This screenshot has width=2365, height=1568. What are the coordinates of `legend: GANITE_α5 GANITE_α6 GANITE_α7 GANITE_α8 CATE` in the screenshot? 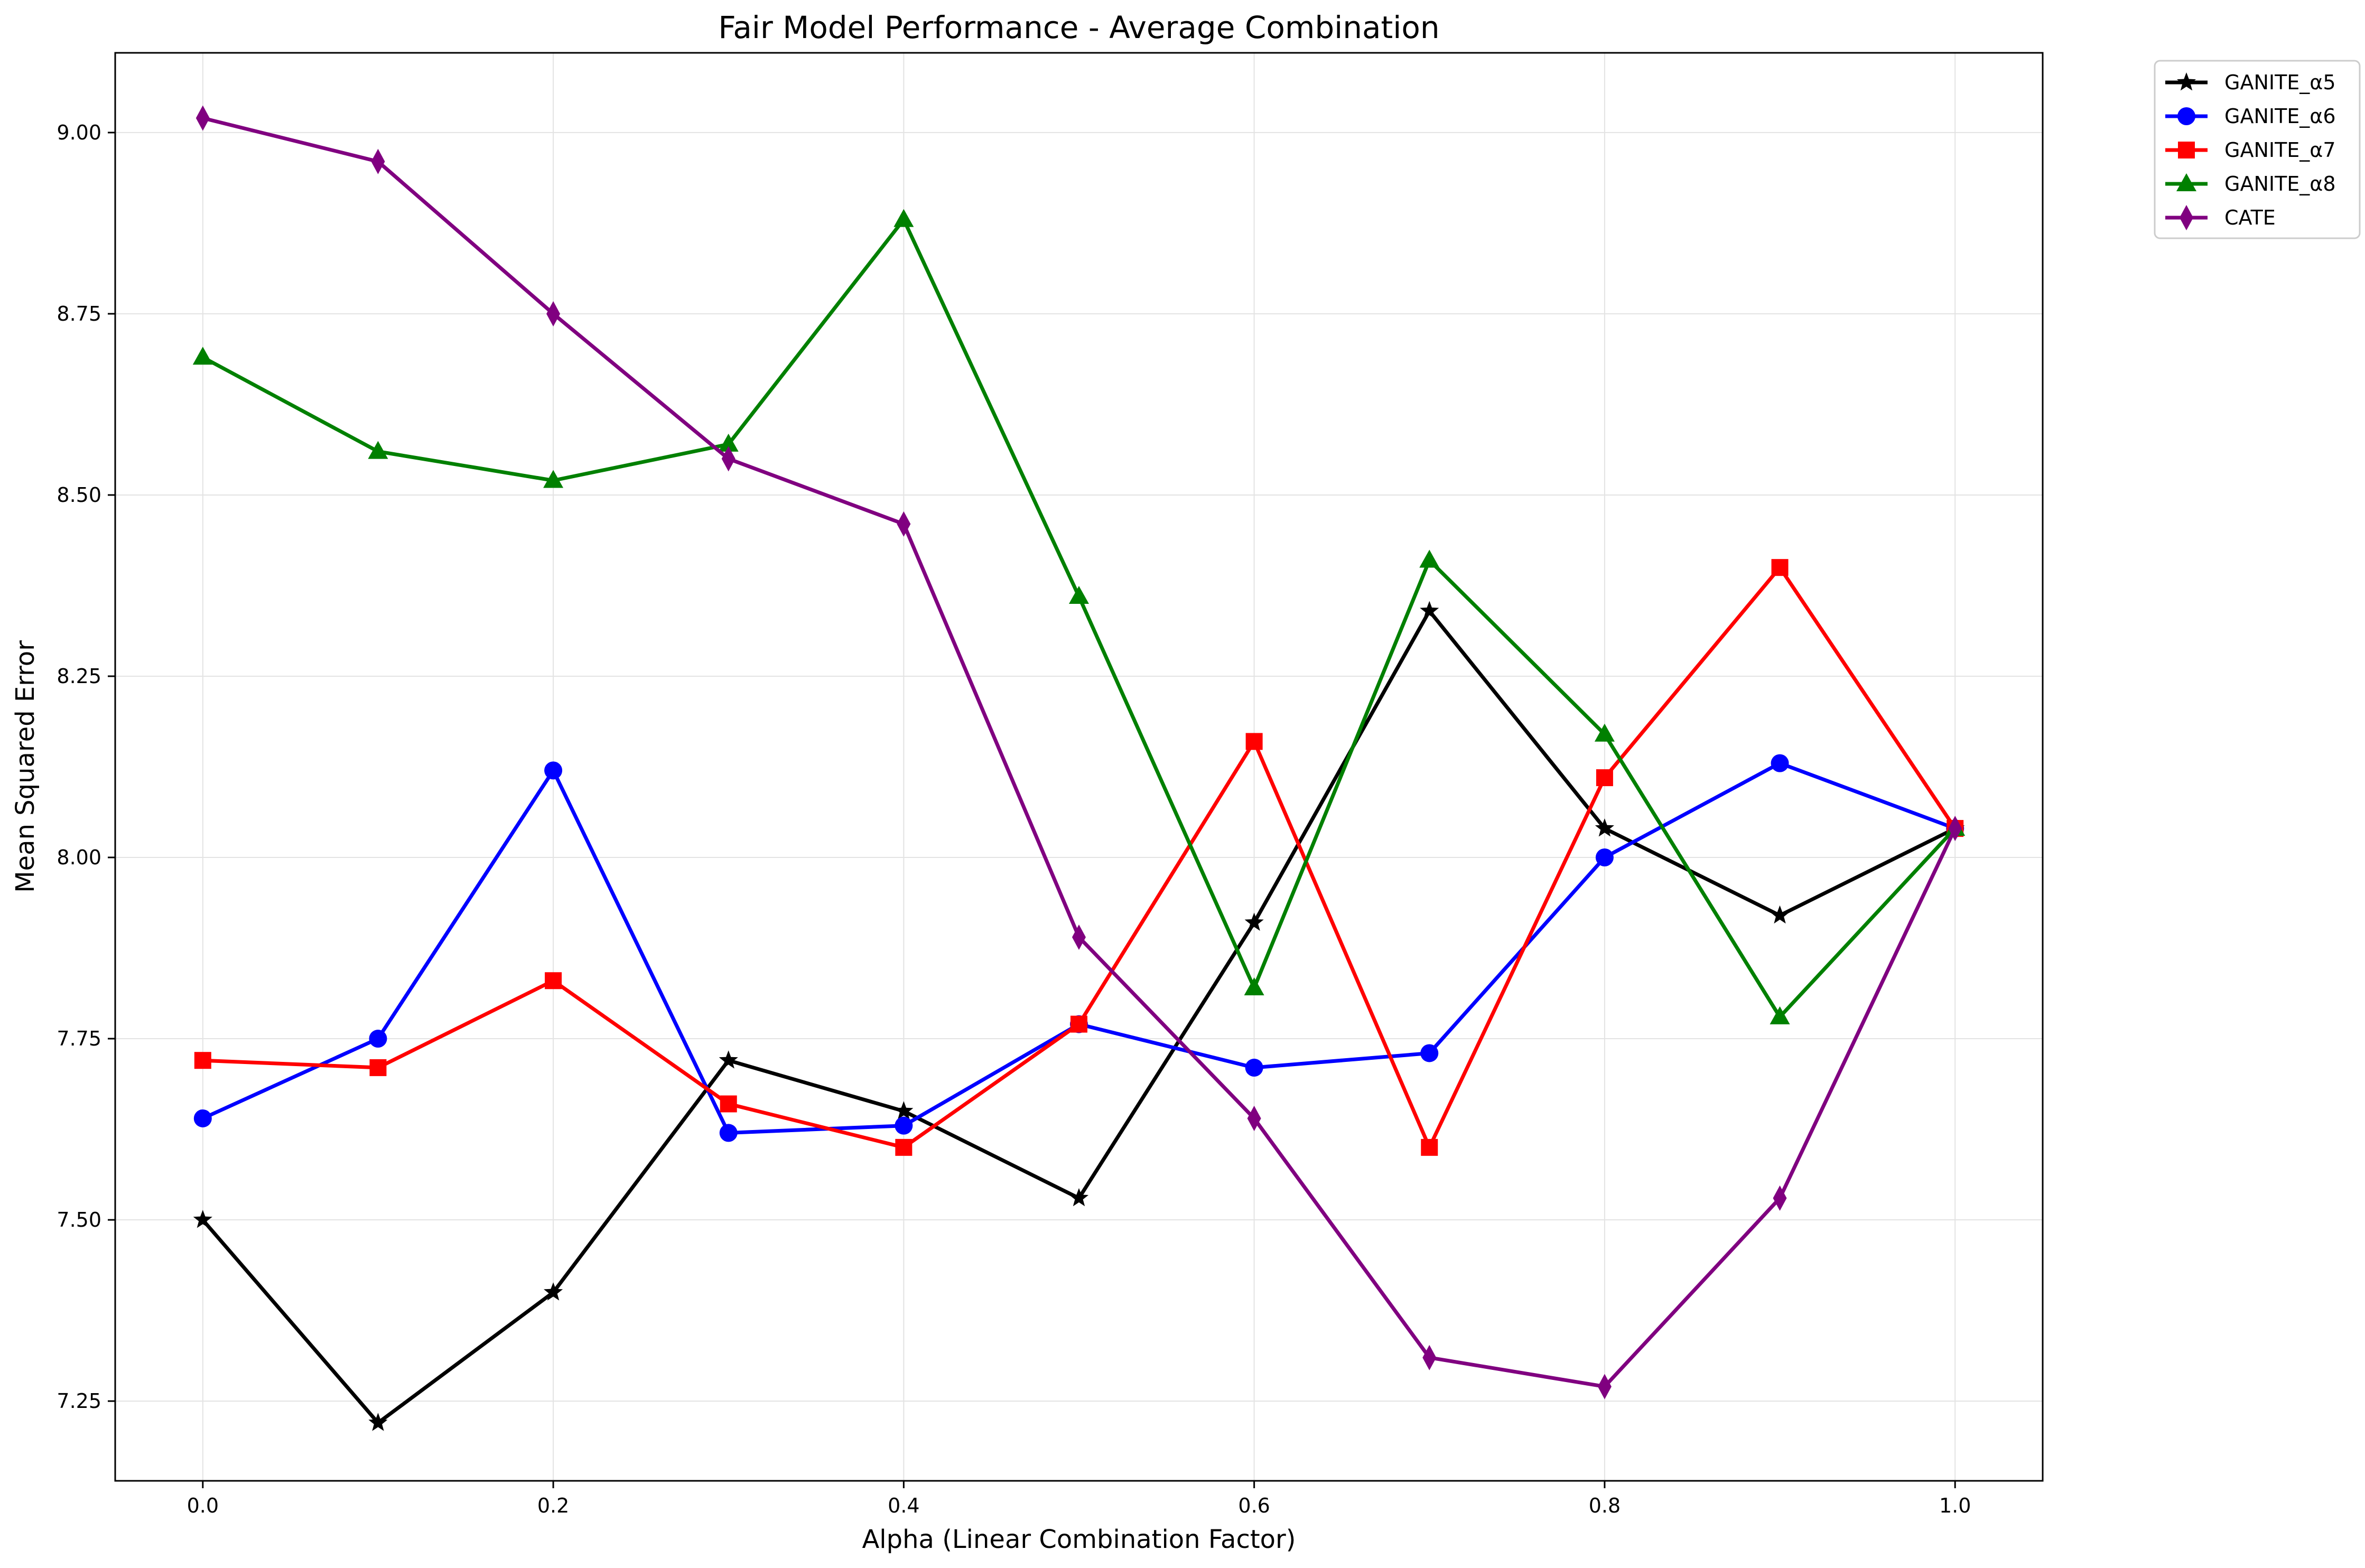 It's located at (2257, 149).